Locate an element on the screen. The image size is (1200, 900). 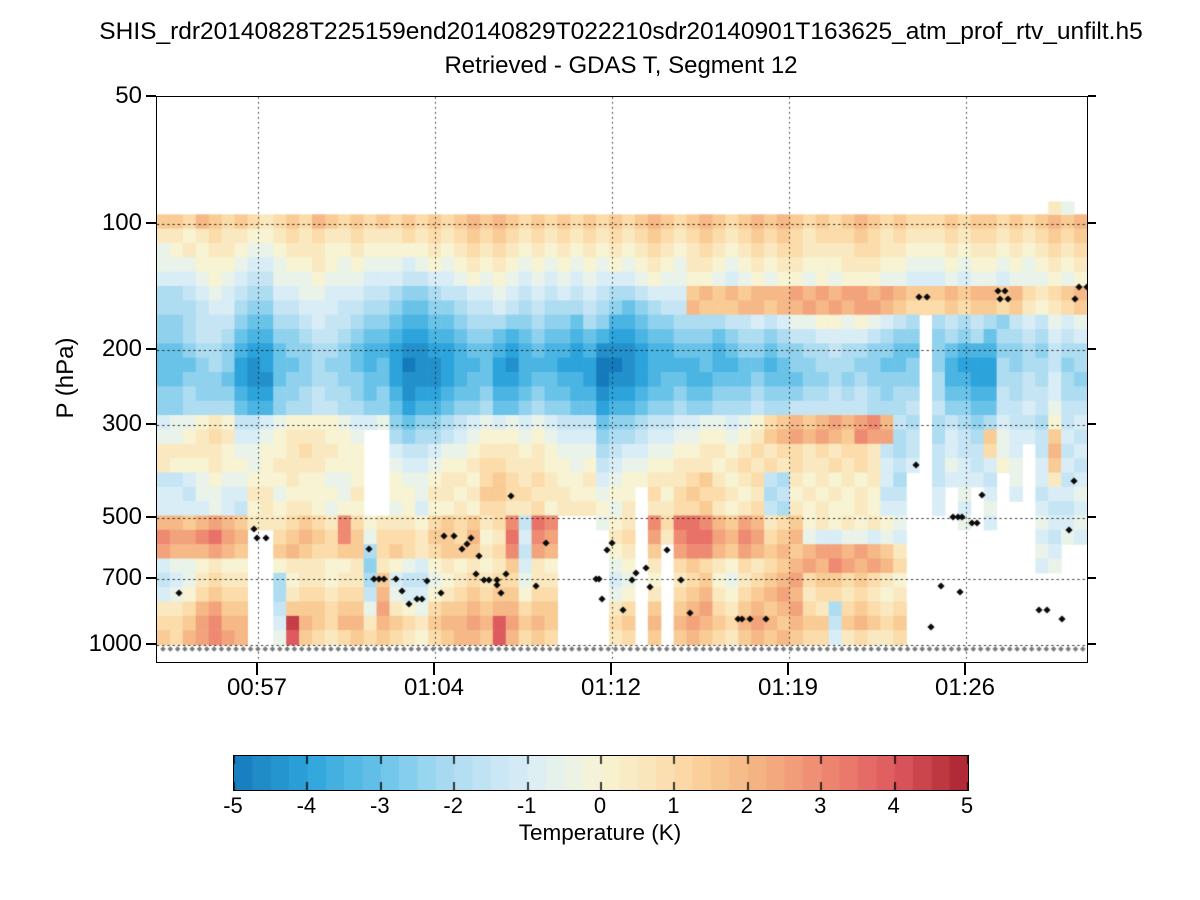
colorbar-tick-label: -2 is located at coordinates (453, 805).